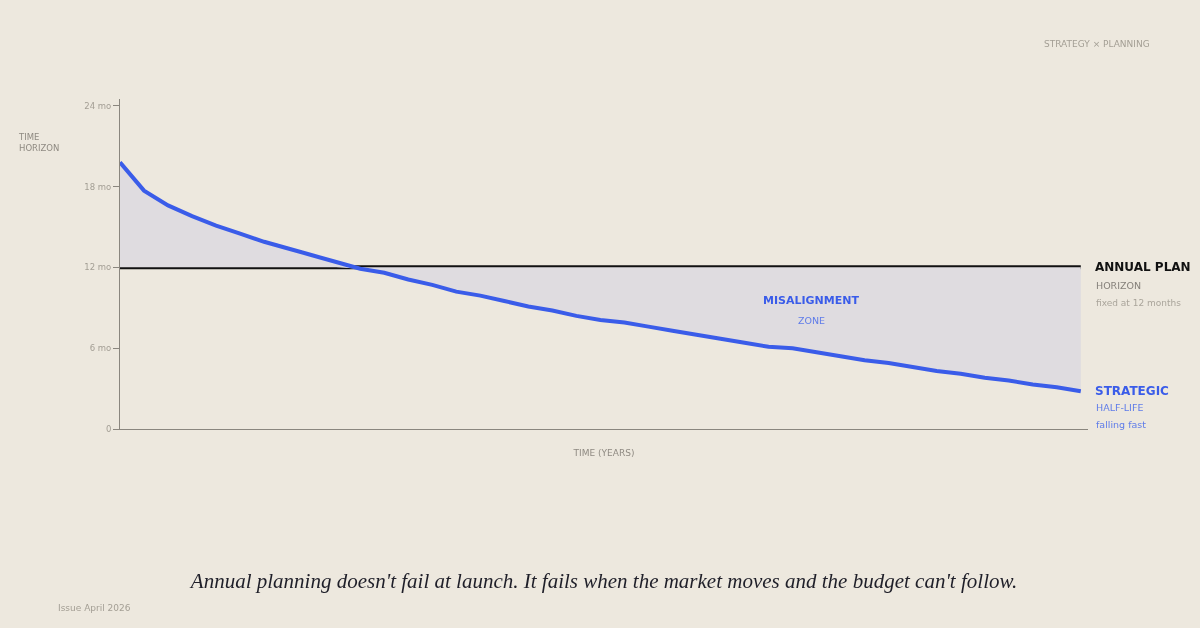  Describe the element at coordinates (1143, 267) in the screenshot. I see `ref-line-label: ANNUAL PLAN` at that location.